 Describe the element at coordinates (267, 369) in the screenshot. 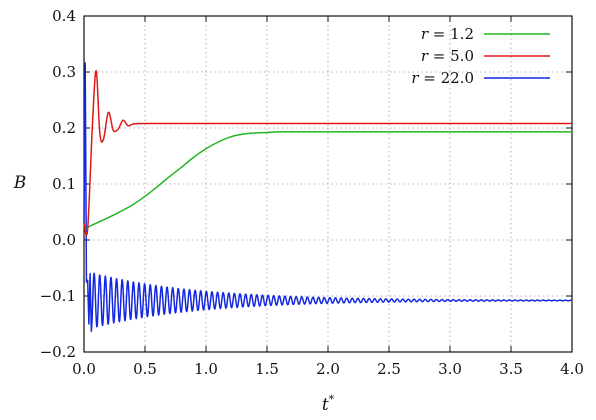

I see `x-tick-label: 1.5` at that location.